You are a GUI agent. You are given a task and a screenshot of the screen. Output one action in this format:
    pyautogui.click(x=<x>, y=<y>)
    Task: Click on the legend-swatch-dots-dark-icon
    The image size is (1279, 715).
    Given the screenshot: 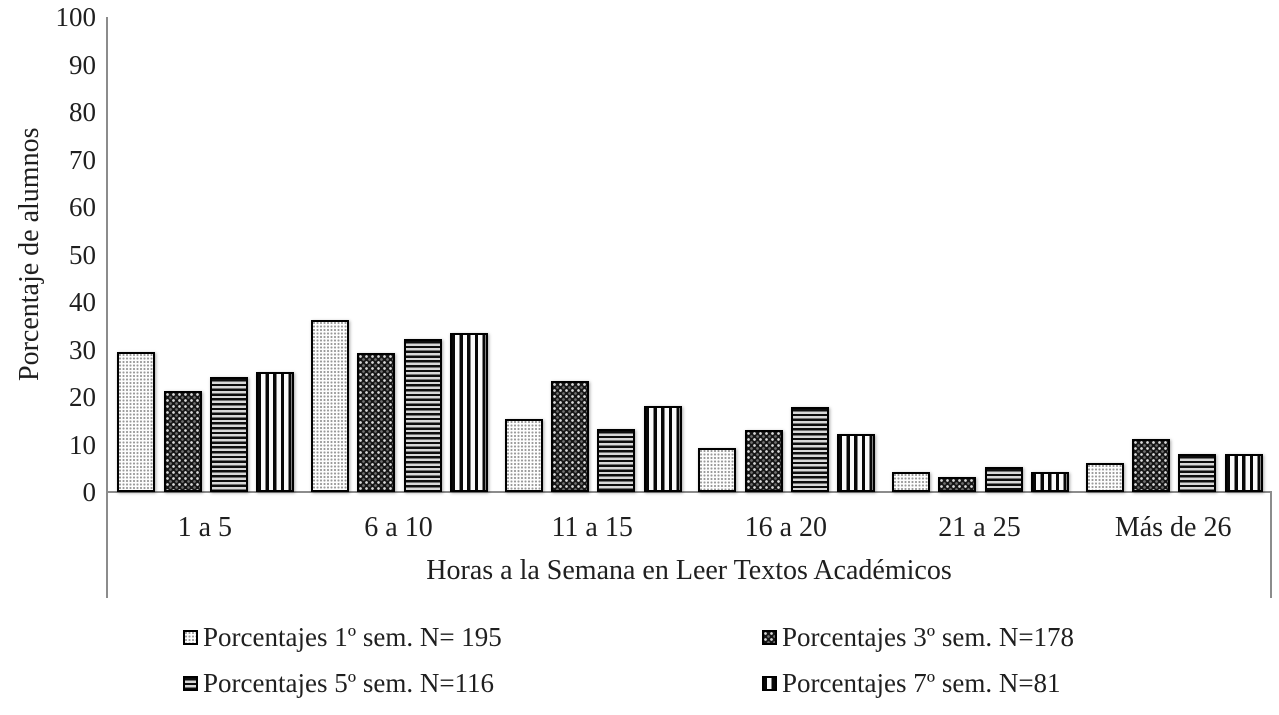 What is the action you would take?
    pyautogui.click(x=769, y=637)
    